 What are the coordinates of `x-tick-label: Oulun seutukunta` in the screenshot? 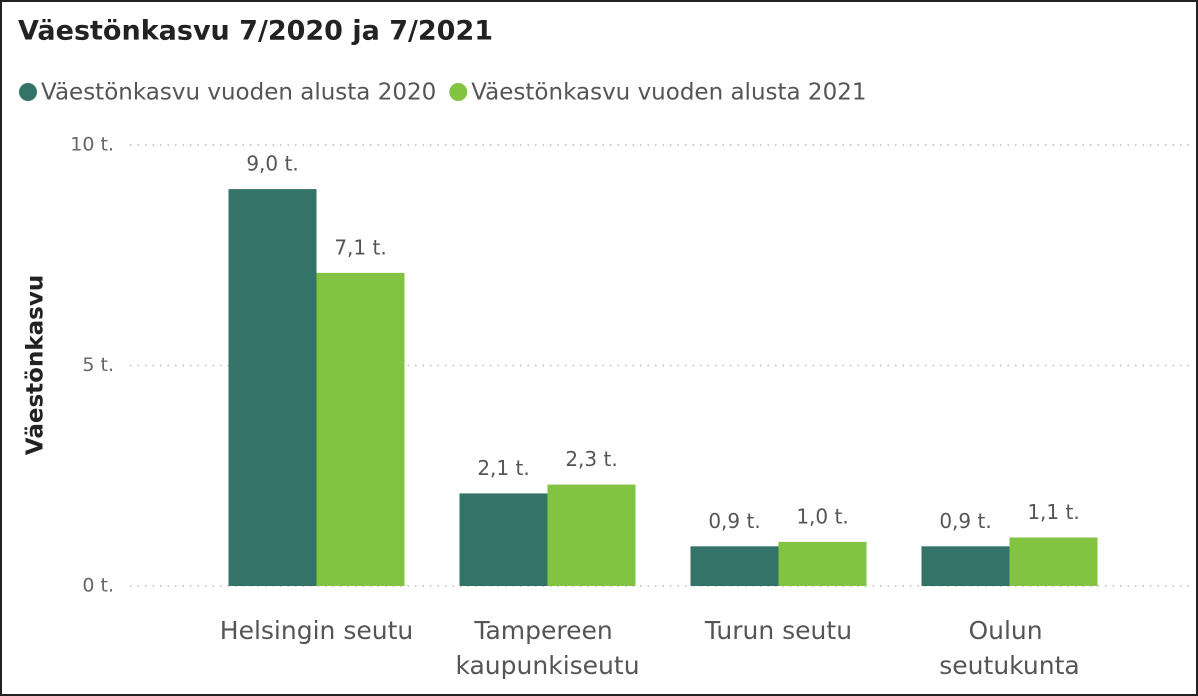 It's located at (1009, 648).